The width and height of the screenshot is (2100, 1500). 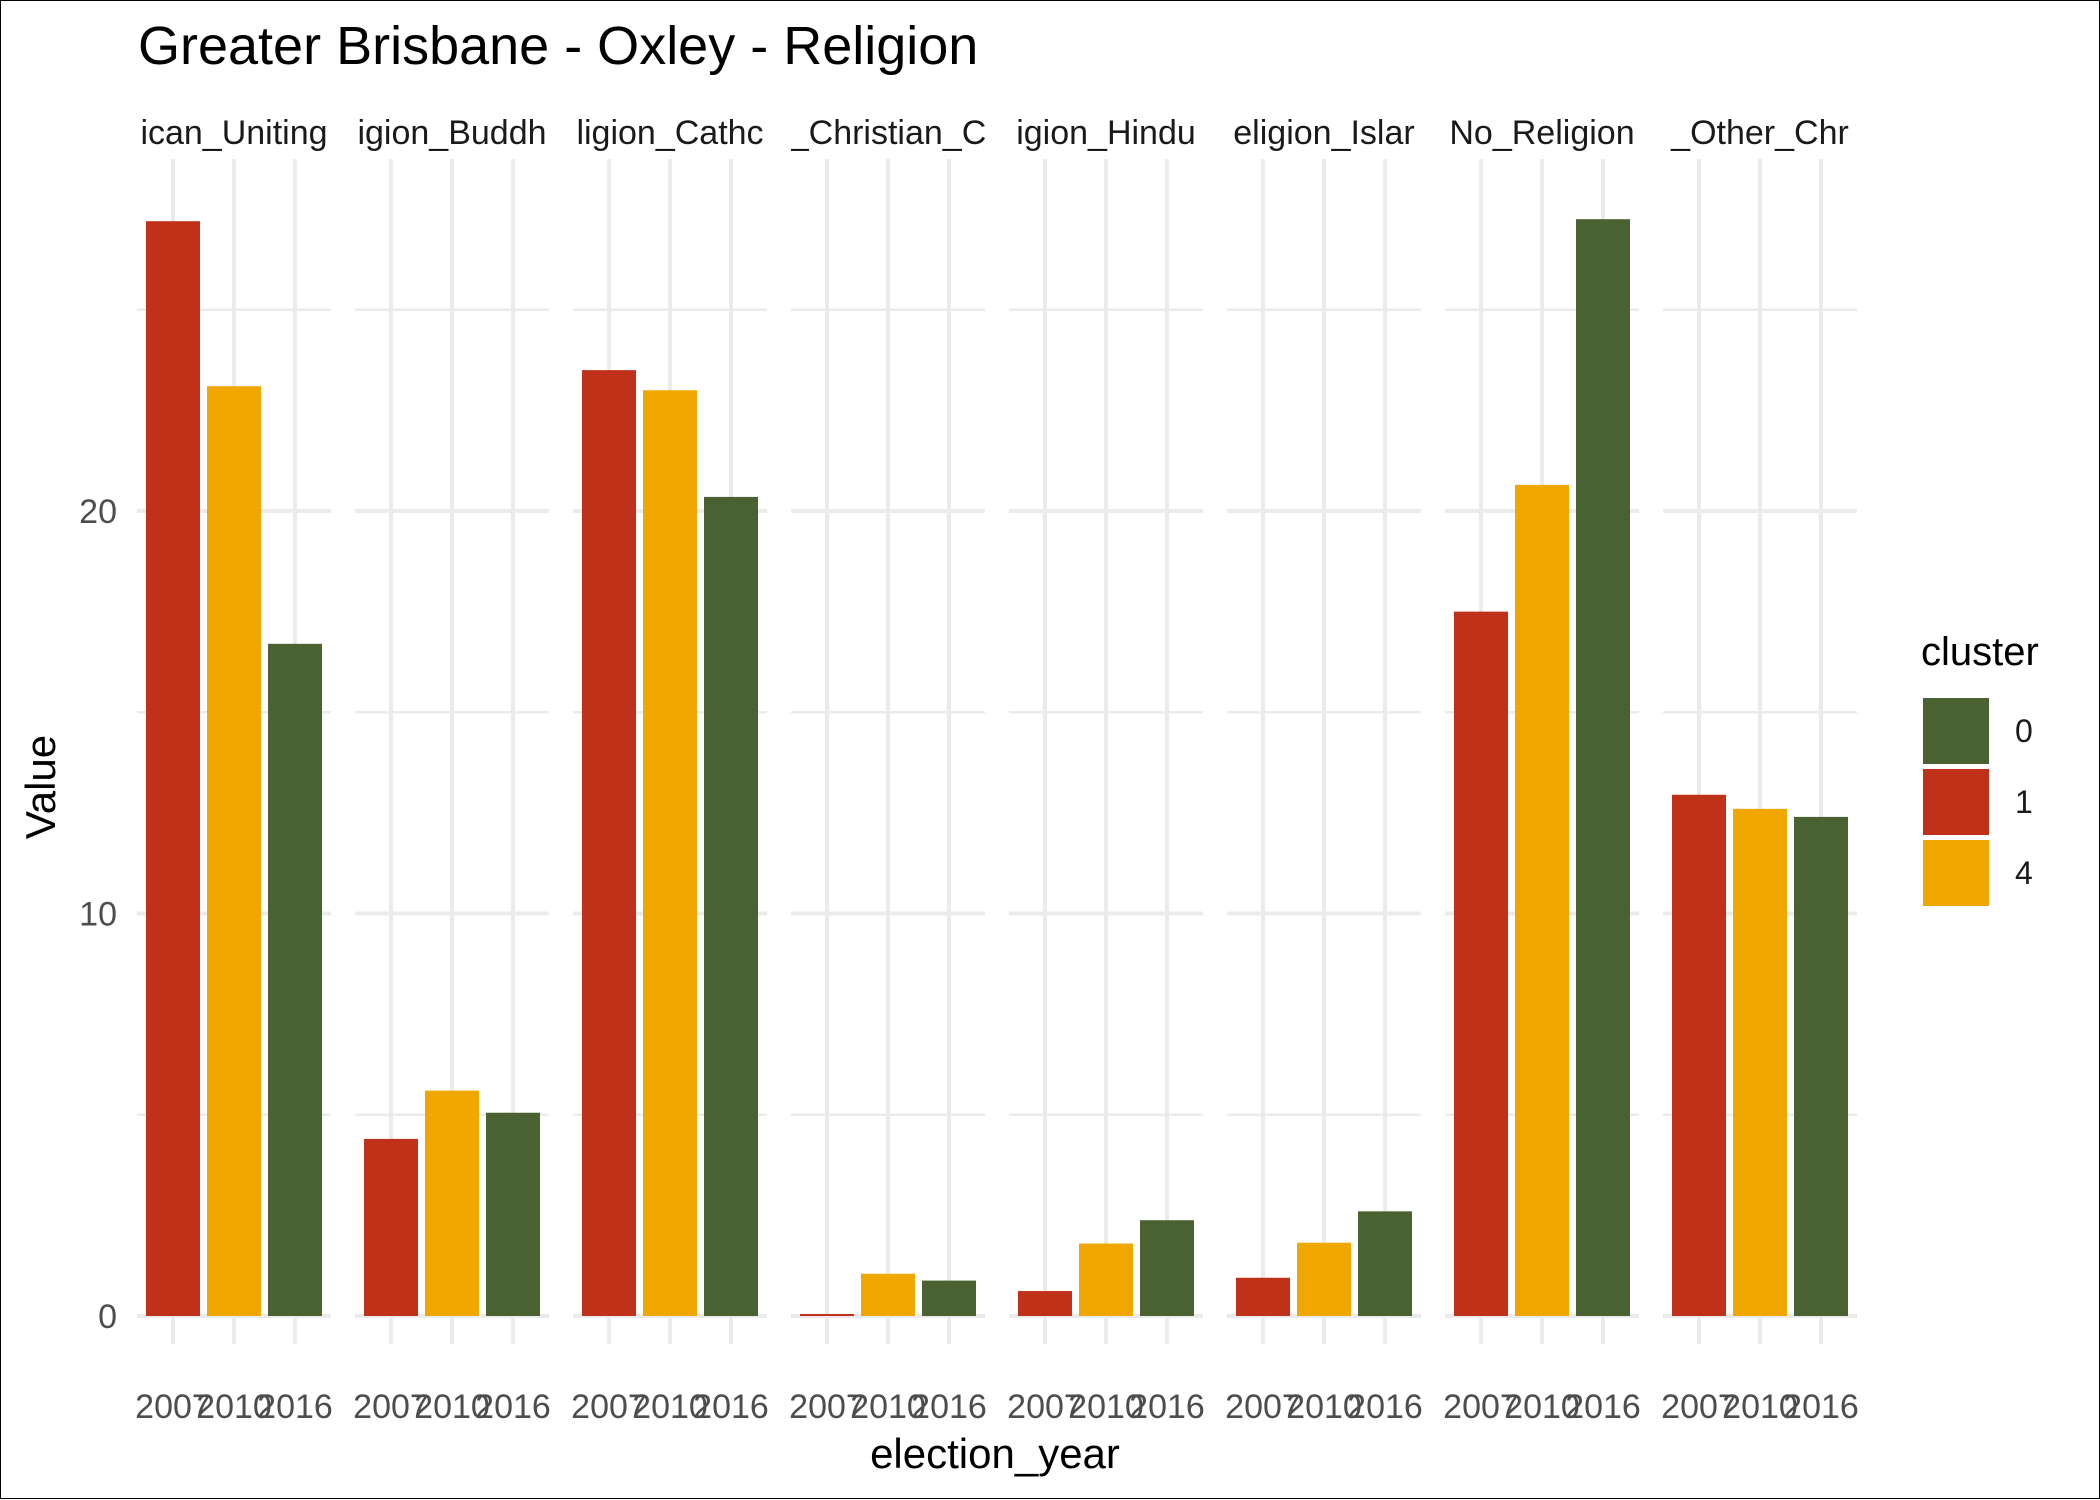 I want to click on facet-strip-label: _Christian_C, so click(x=888, y=133).